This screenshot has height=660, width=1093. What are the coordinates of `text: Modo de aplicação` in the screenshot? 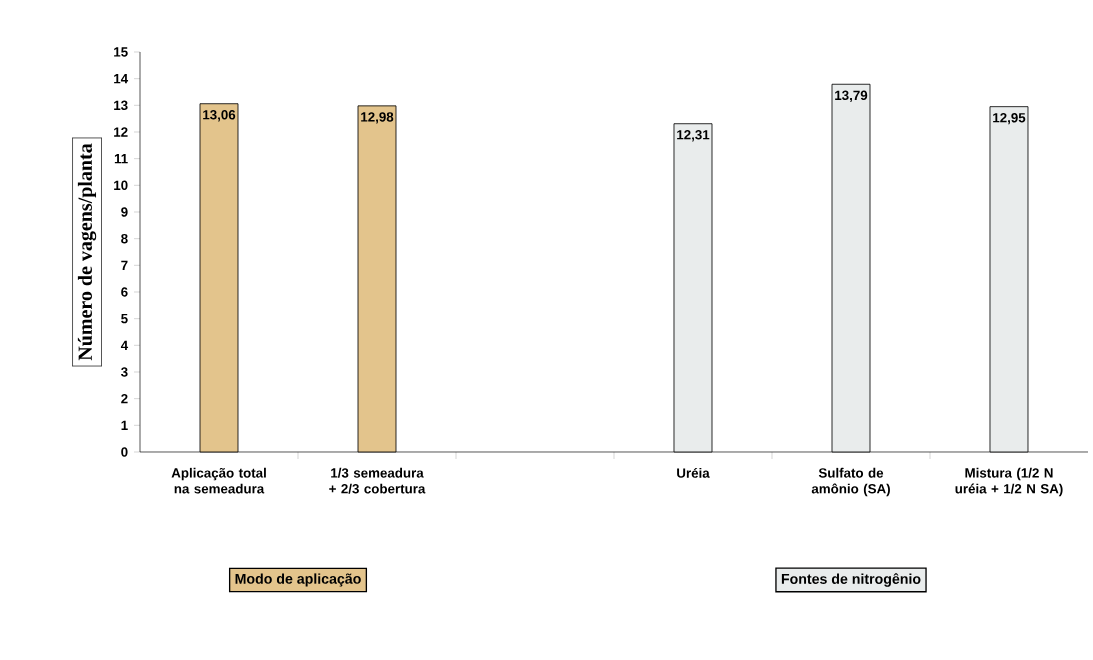 It's located at (298, 580).